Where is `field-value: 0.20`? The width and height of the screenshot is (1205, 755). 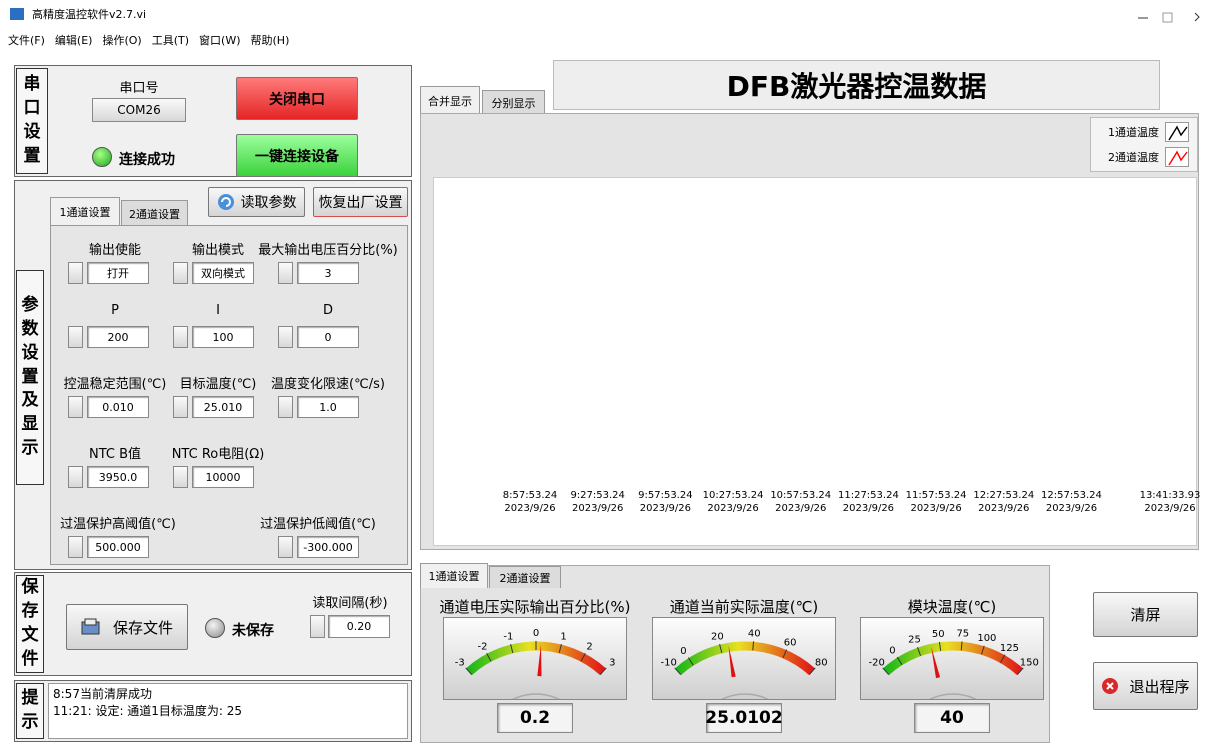
field-value: 0.20 is located at coordinates (359, 626).